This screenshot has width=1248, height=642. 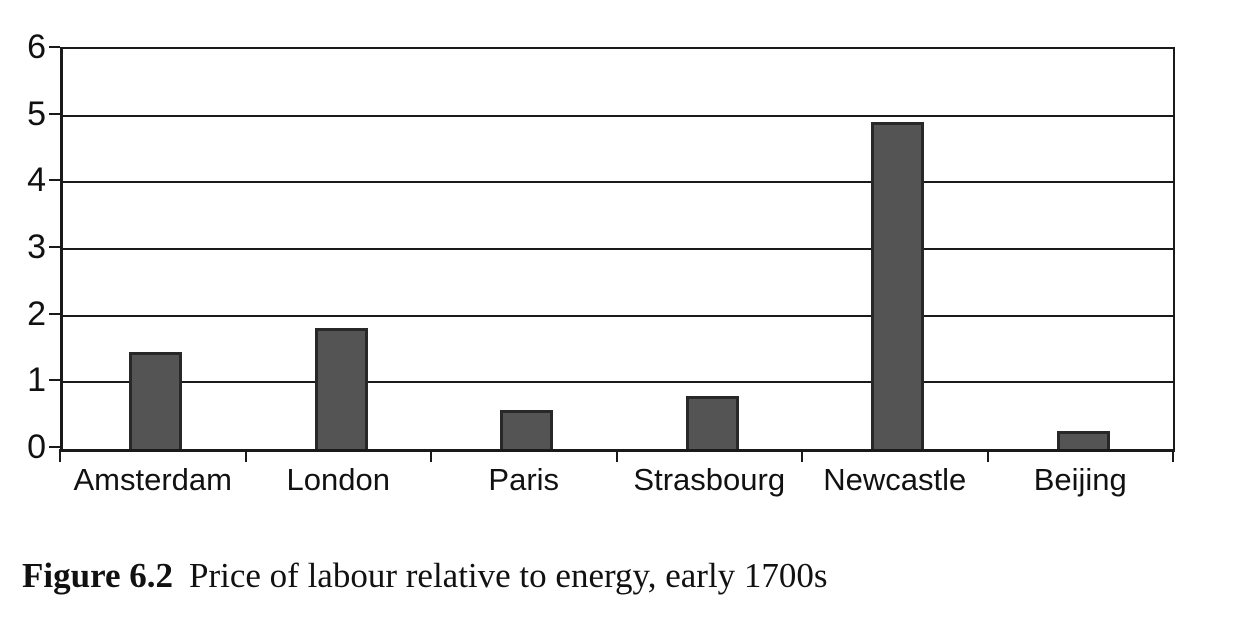 What do you see at coordinates (36, 47) in the screenshot?
I see `y-axis-tick-label-6: 6` at bounding box center [36, 47].